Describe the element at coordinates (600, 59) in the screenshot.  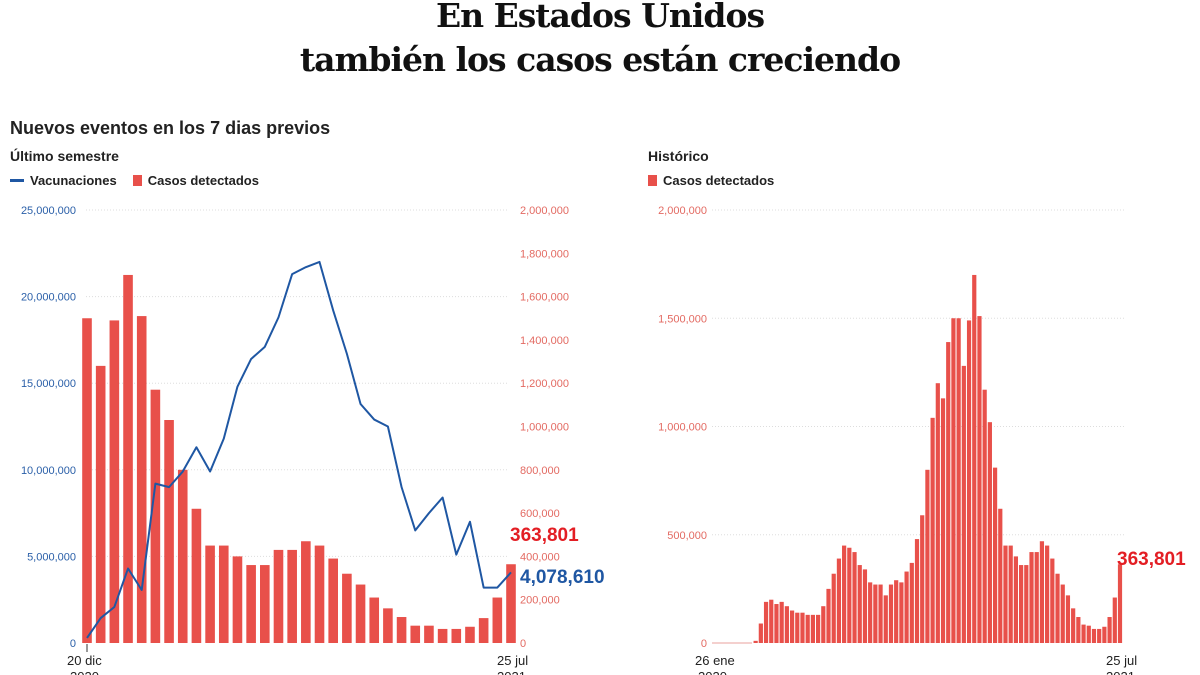
I see `title-line-2: también los casos están creciendo` at that location.